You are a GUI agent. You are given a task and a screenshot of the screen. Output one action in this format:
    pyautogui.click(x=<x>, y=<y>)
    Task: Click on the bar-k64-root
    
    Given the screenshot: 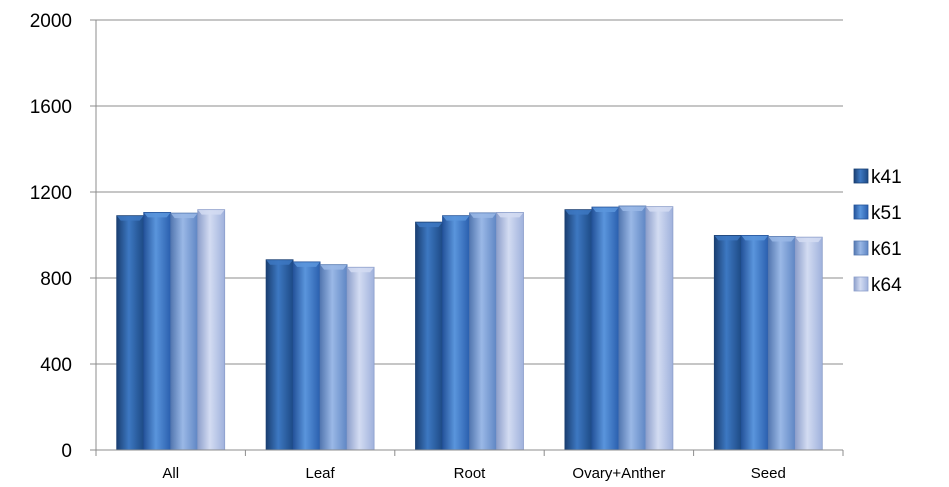 What is the action you would take?
    pyautogui.click(x=510, y=331)
    